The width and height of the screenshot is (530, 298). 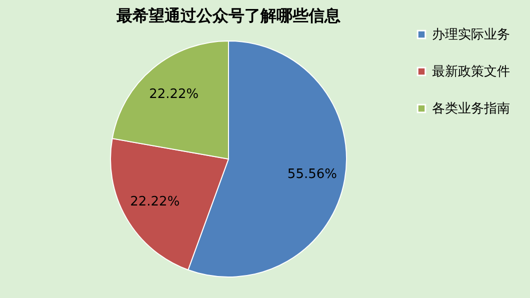 I want to click on data-label: 55.56%, so click(x=312, y=174).